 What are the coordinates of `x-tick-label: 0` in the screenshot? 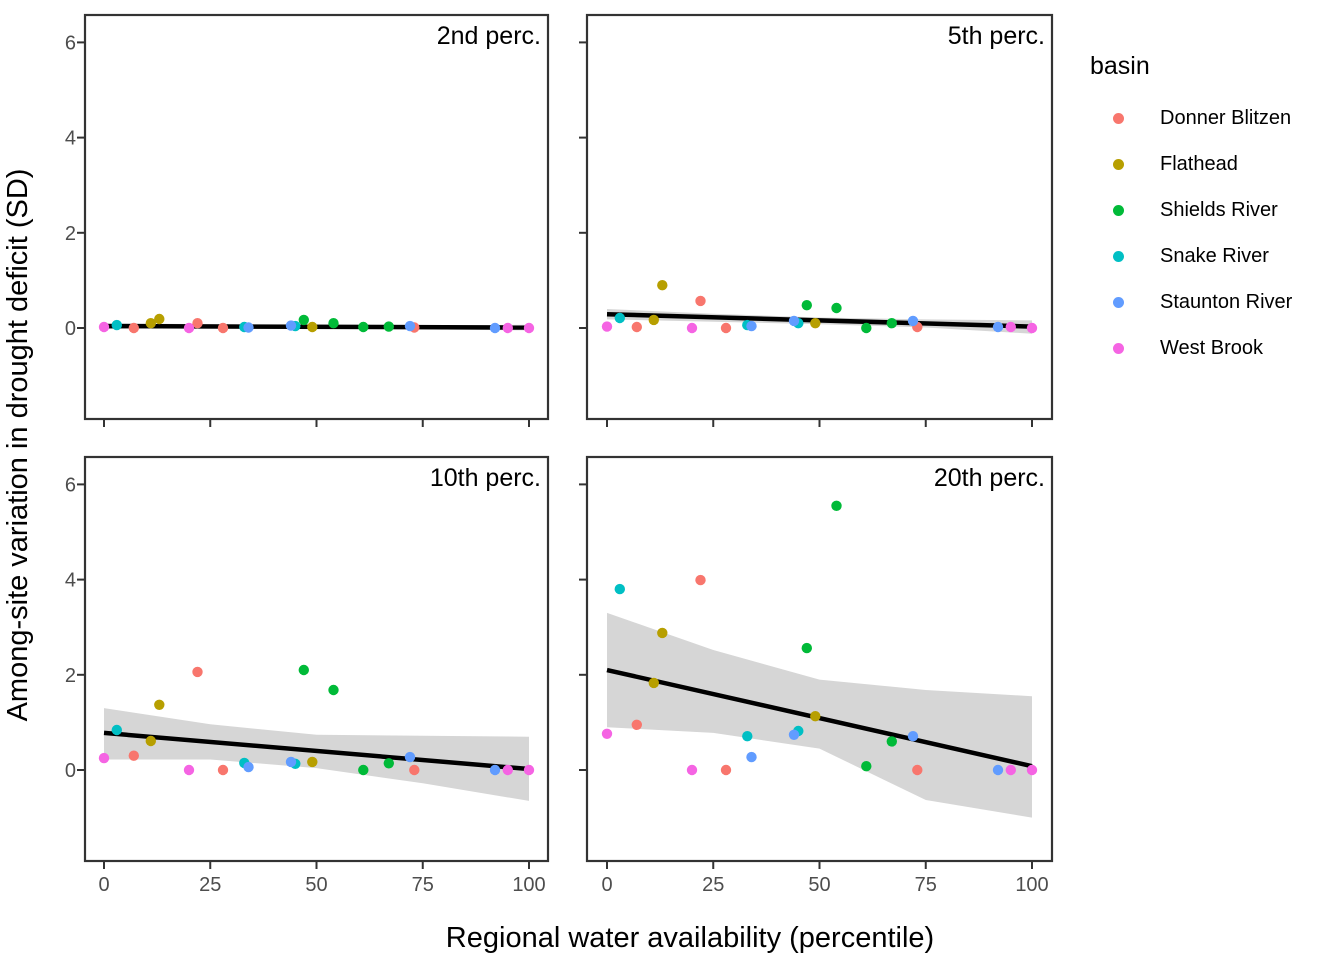 It's located at (606, 885).